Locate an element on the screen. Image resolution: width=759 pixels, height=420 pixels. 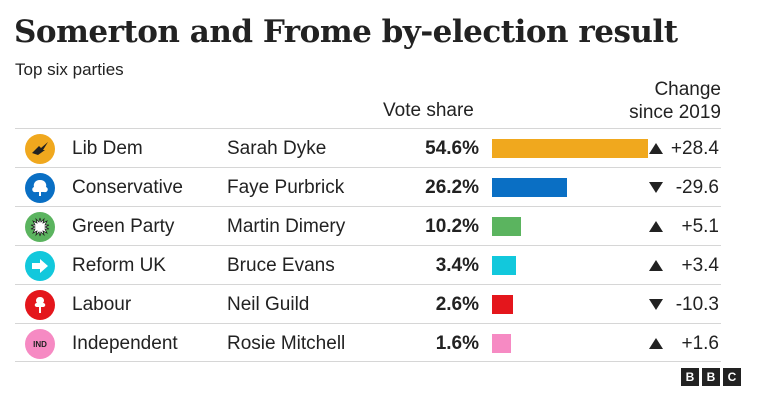
candidate-name: Rosie Mitchell is located at coordinates (286, 343).